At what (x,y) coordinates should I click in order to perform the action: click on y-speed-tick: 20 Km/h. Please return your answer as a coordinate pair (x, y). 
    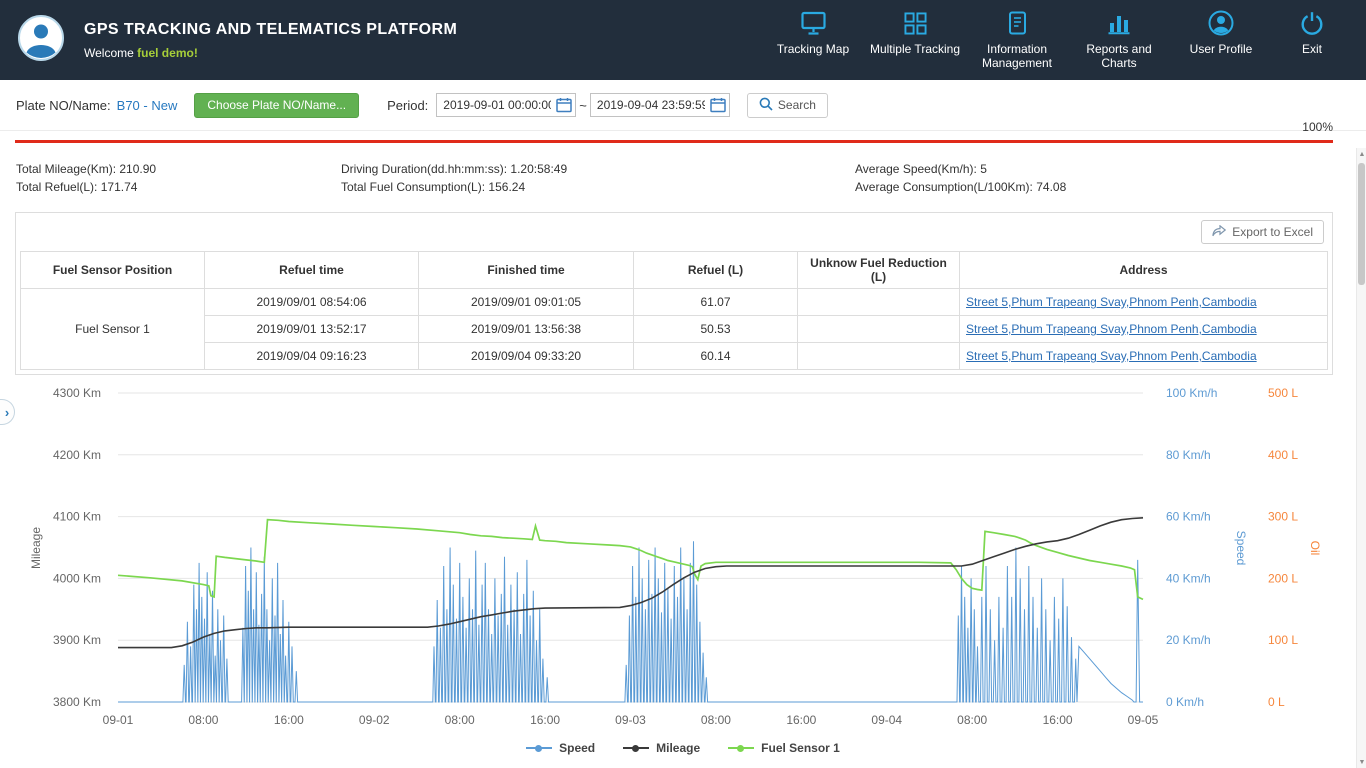
    Looking at the image, I should click on (1188, 640).